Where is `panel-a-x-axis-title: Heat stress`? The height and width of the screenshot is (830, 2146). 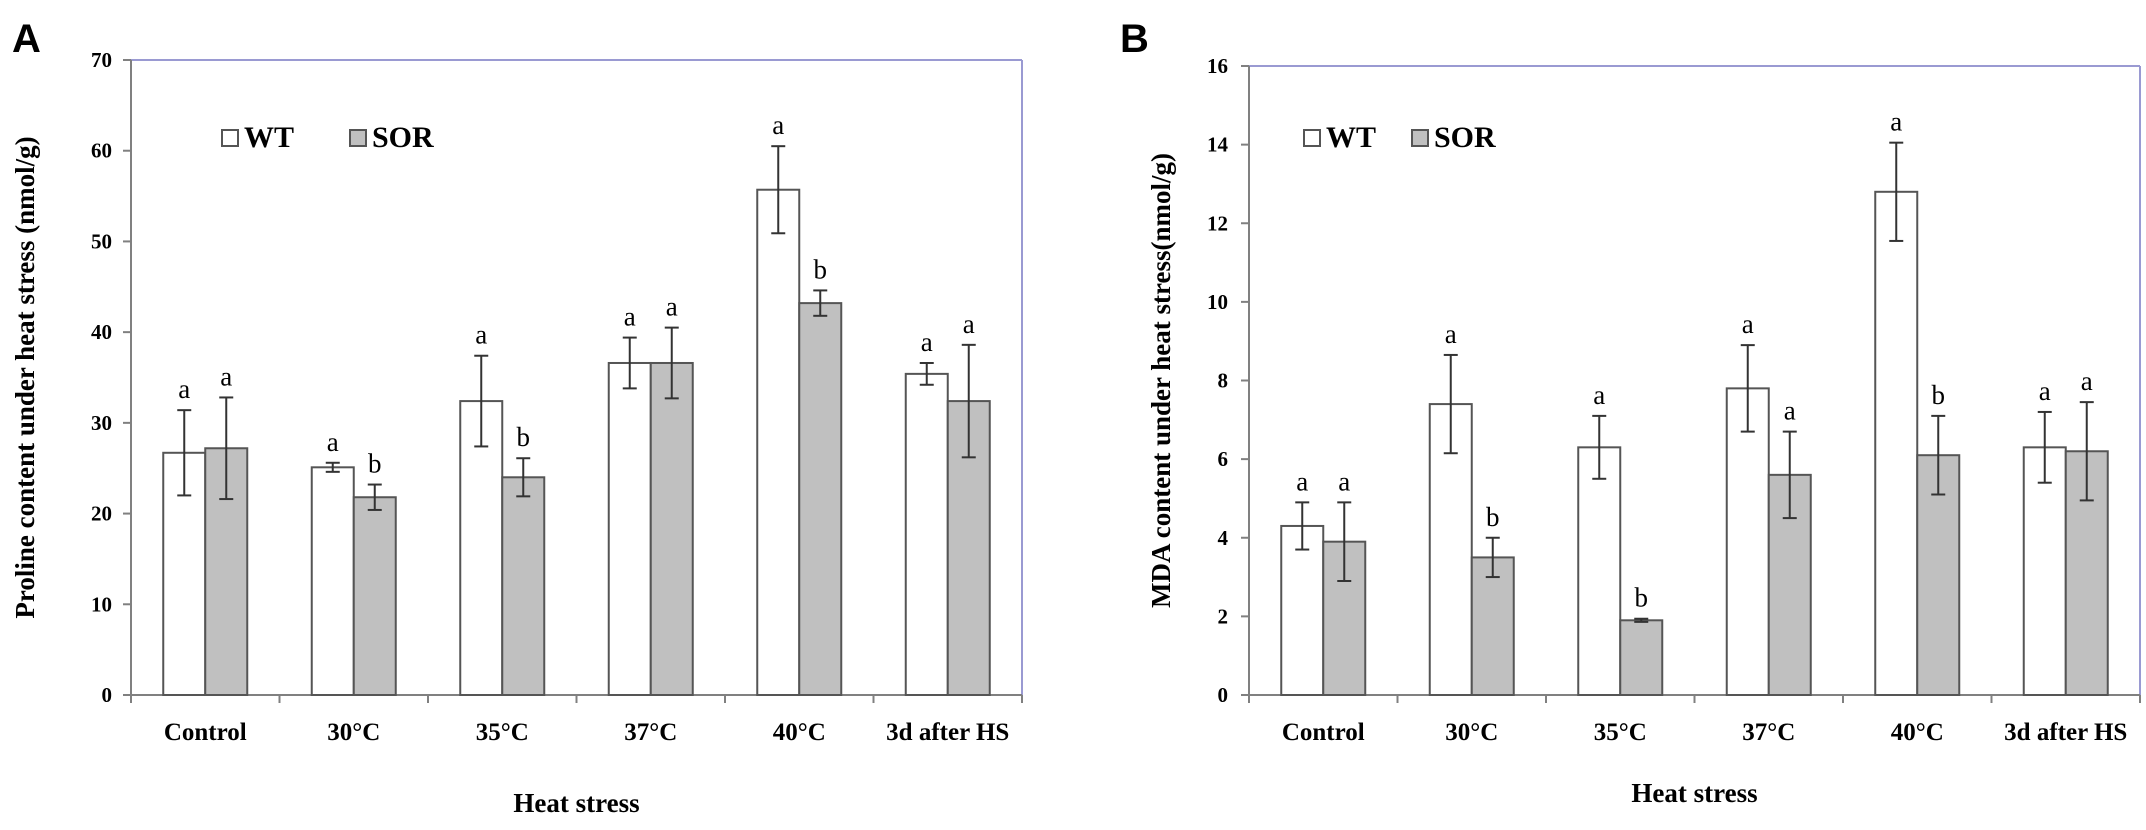 panel-a-x-axis-title: Heat stress is located at coordinates (576, 803).